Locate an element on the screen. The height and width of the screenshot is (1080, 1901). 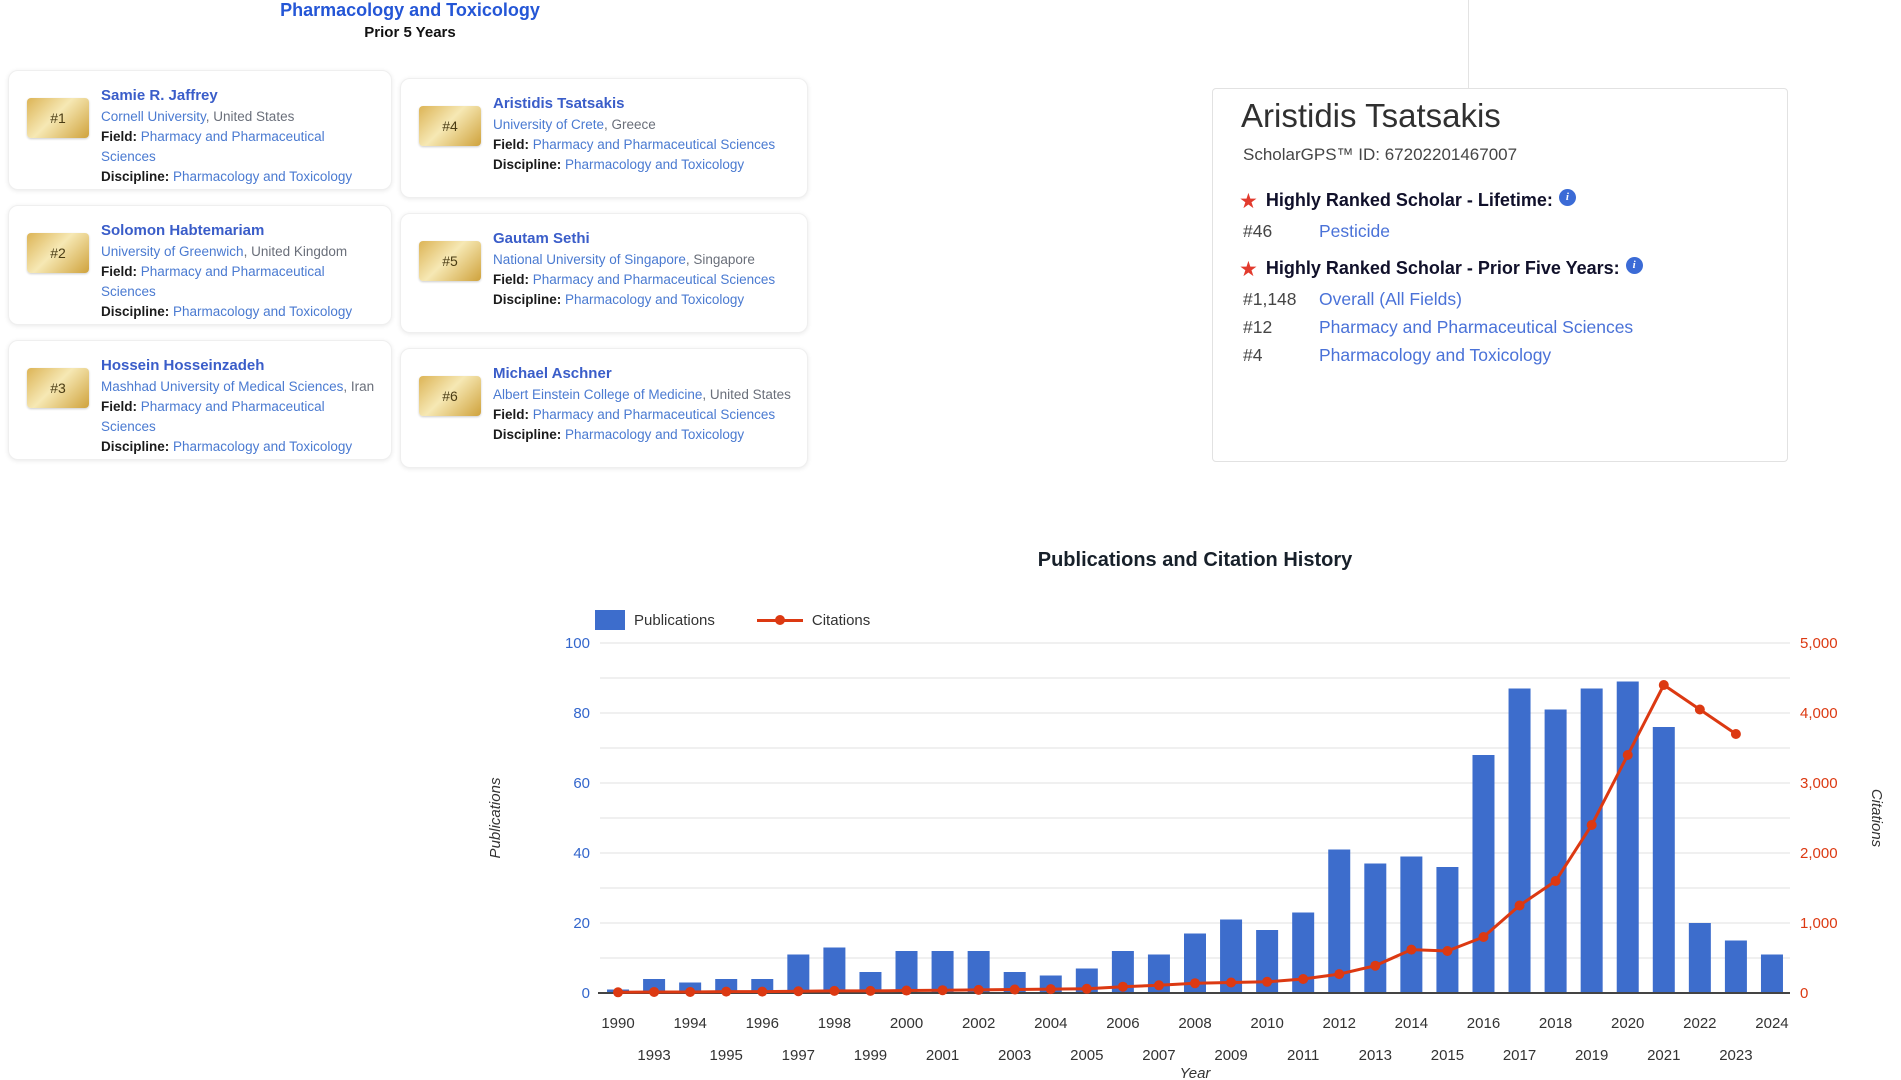
ranking-entry-link: Pharmacology and Toxicology is located at coordinates (1435, 355).